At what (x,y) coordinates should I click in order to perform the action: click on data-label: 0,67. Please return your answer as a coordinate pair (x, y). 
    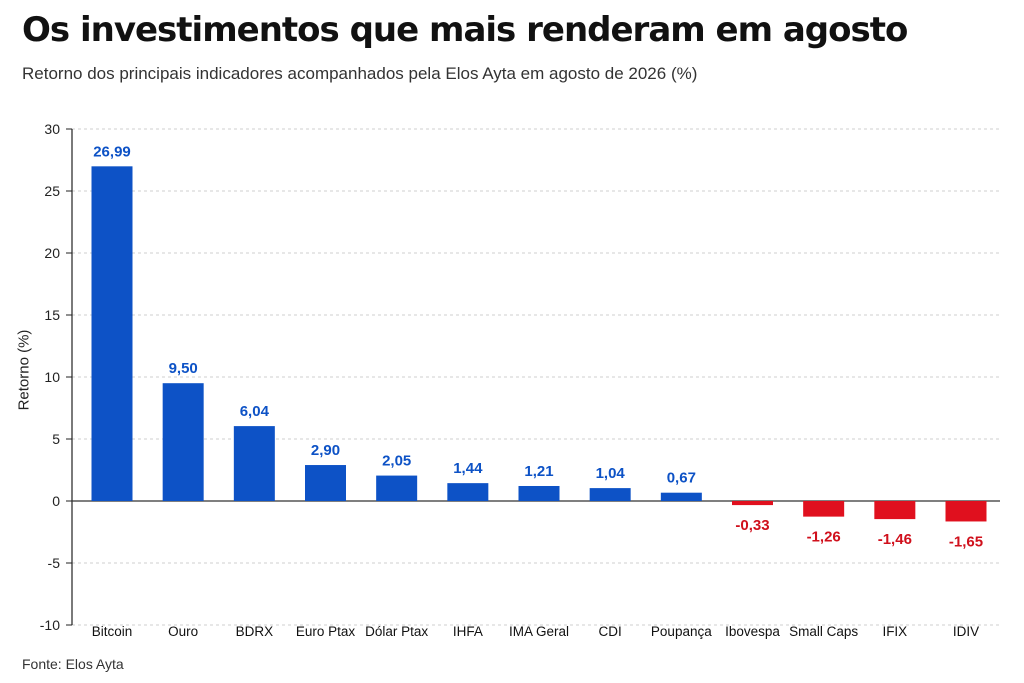
    Looking at the image, I should click on (681, 478).